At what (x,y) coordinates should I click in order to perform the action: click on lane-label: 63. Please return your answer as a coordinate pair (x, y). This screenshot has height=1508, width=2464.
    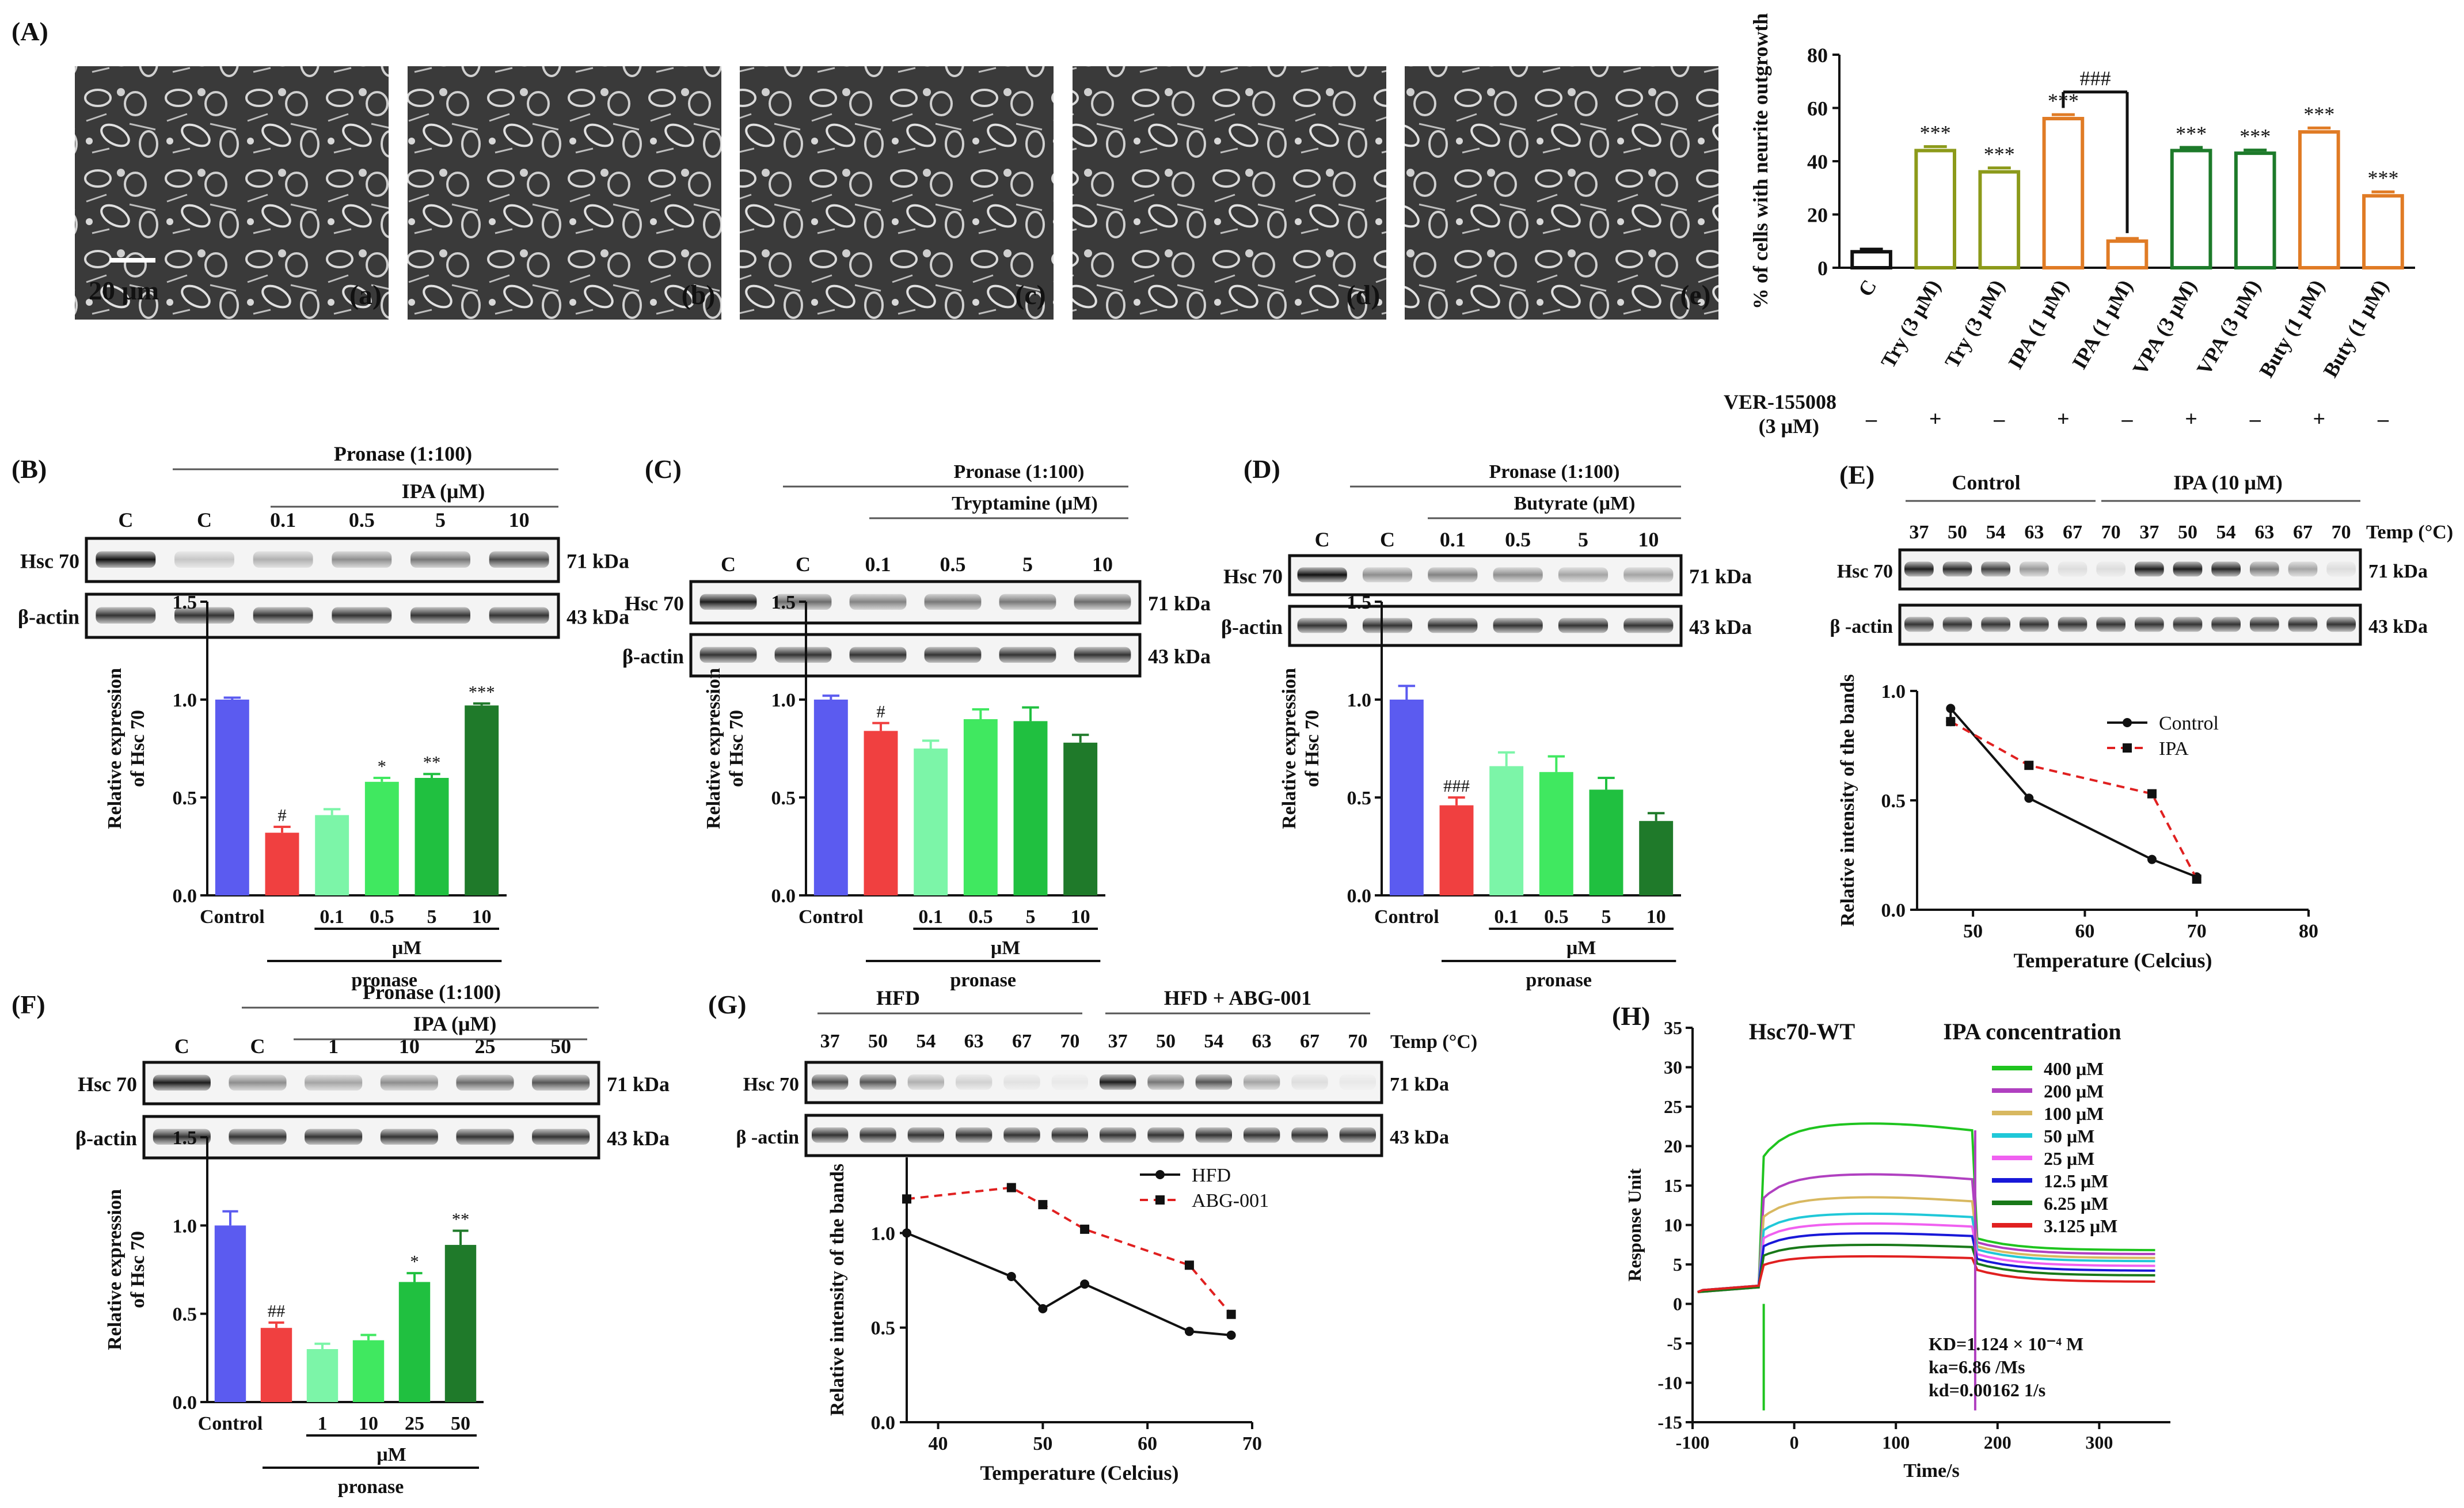
    Looking at the image, I should click on (2034, 532).